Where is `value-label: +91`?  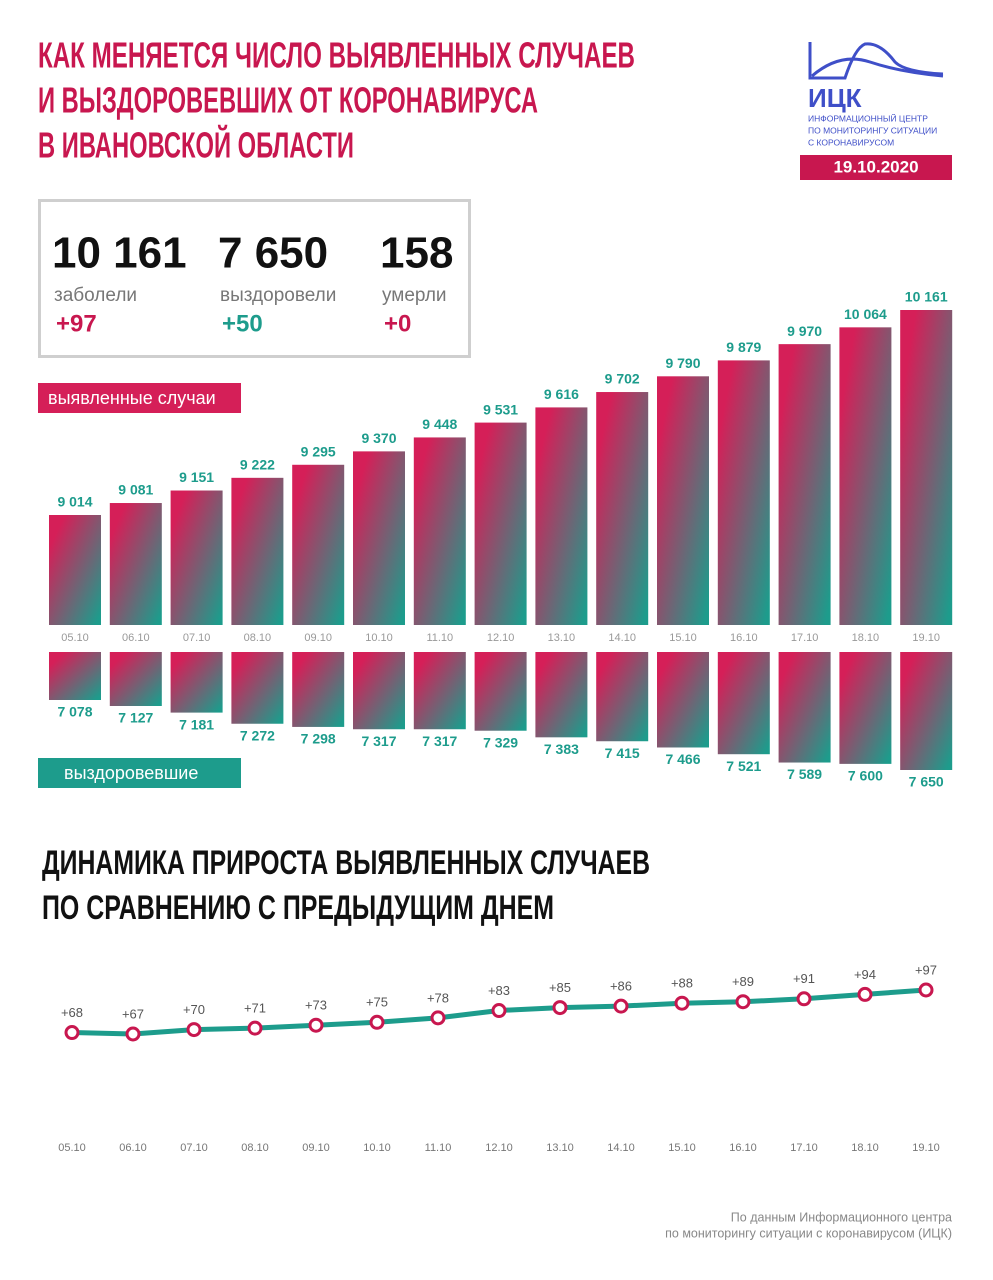
value-label: +91 is located at coordinates (804, 978).